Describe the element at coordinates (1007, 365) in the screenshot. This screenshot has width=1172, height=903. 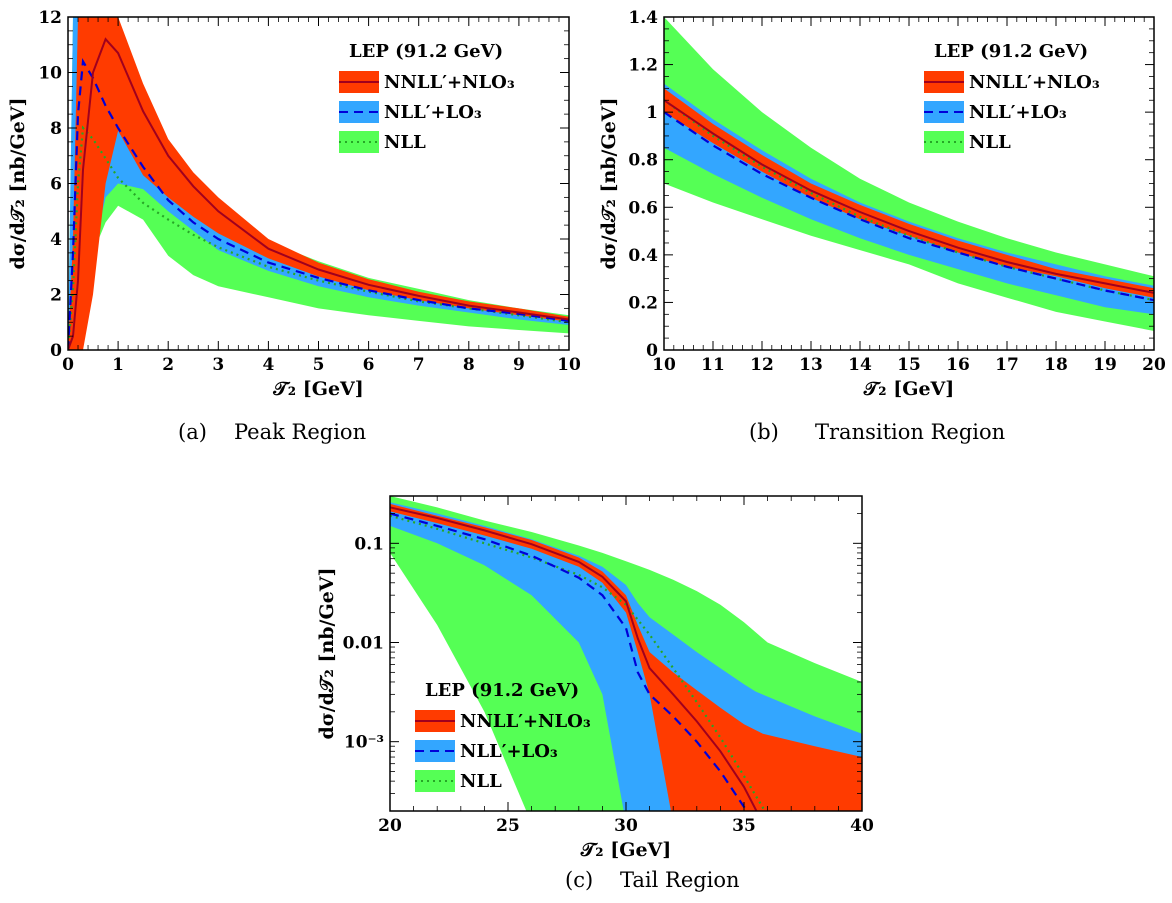
I see `x-tick-label: 17` at that location.